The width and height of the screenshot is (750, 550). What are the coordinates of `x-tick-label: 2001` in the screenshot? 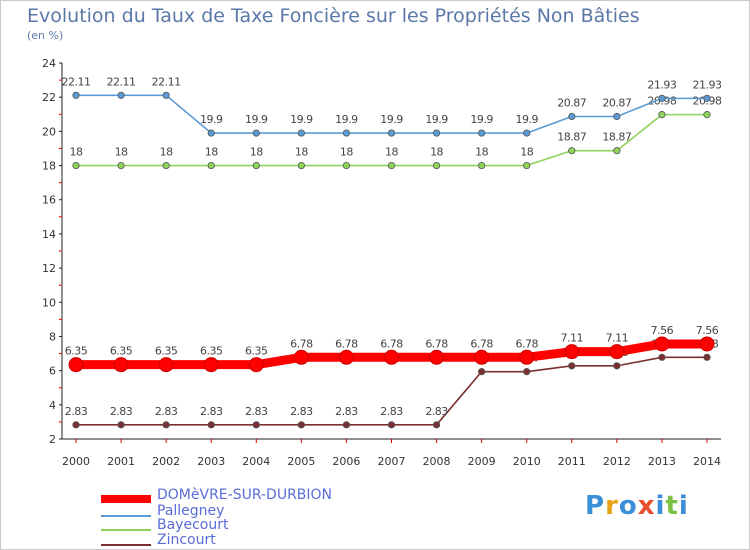 It's located at (121, 461).